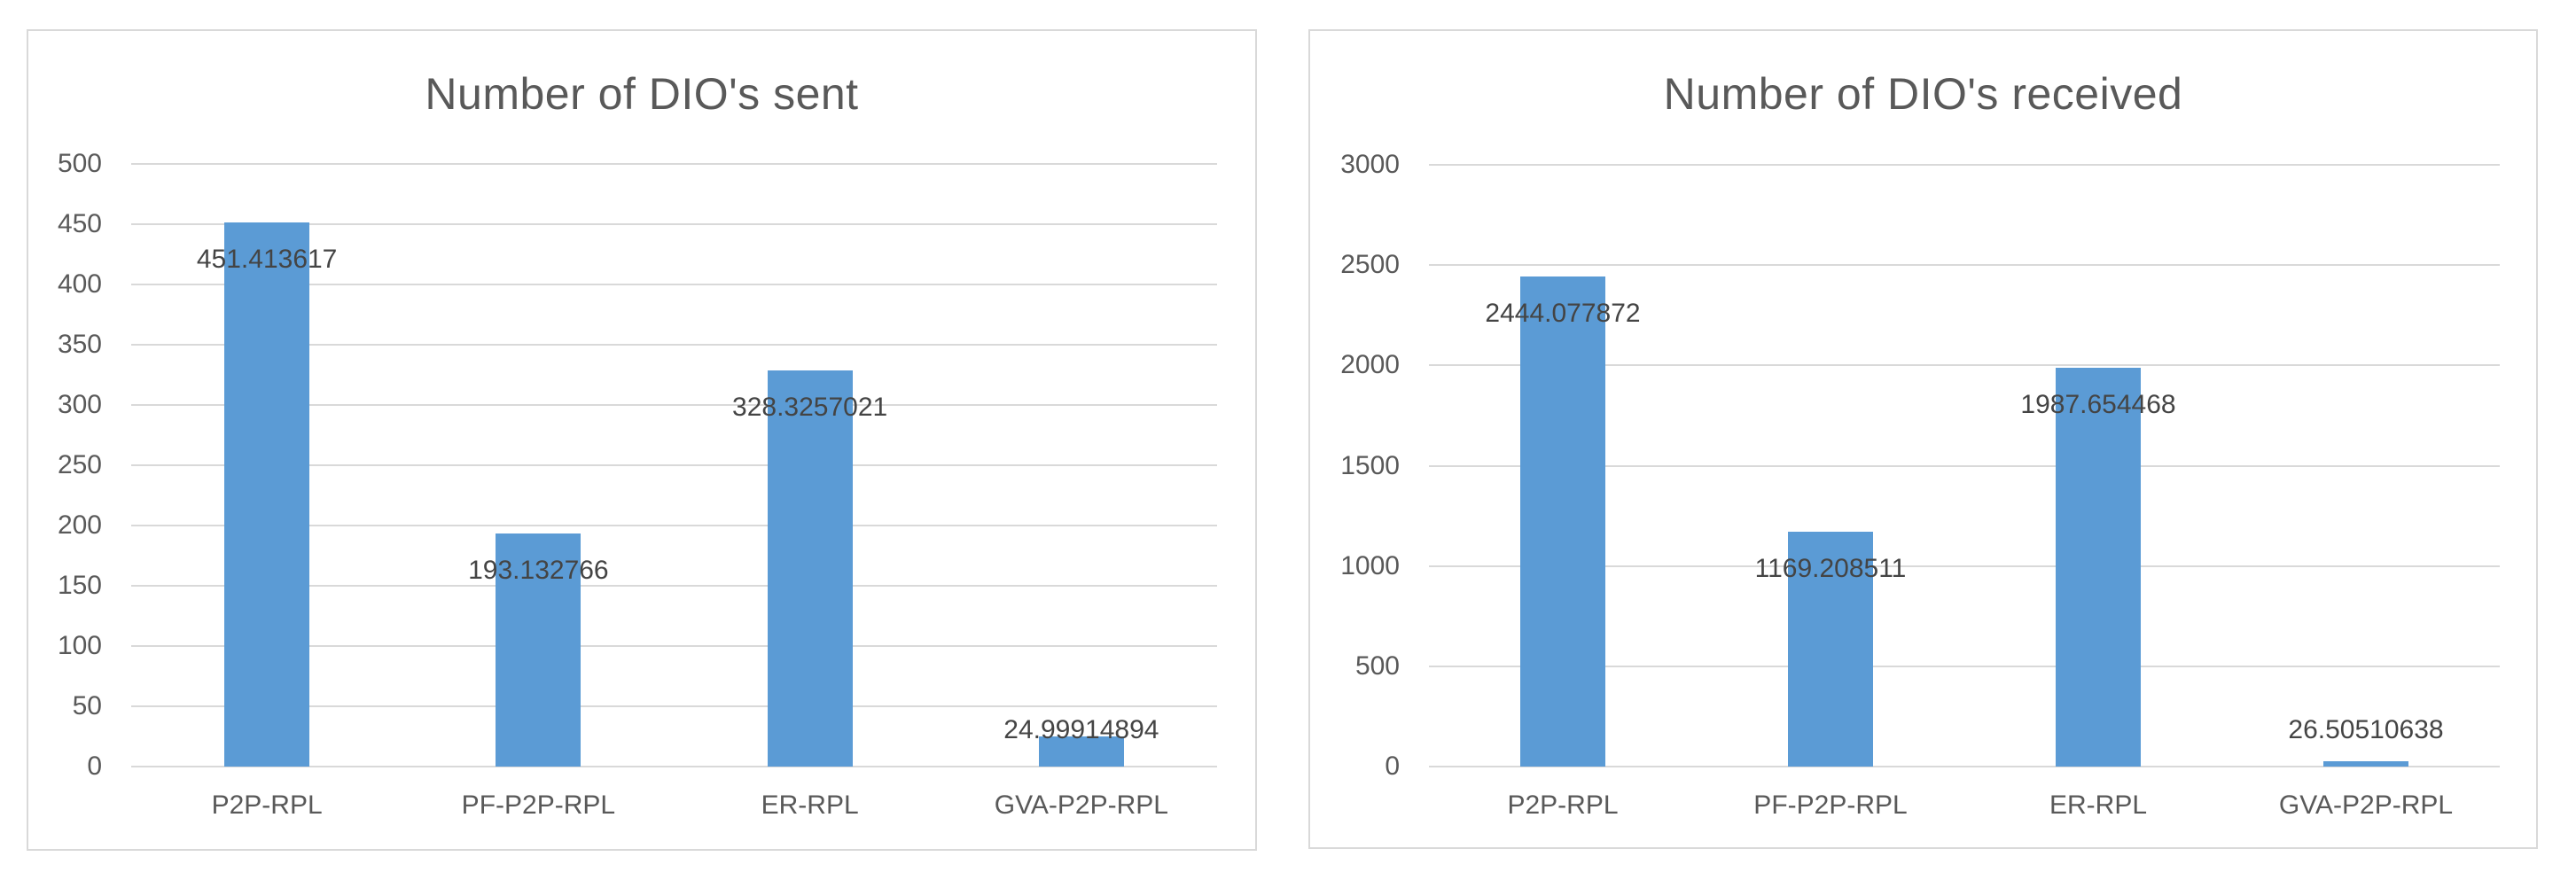 The width and height of the screenshot is (2576, 880). What do you see at coordinates (79, 404) in the screenshot?
I see `y-axis-tick-label: 300` at bounding box center [79, 404].